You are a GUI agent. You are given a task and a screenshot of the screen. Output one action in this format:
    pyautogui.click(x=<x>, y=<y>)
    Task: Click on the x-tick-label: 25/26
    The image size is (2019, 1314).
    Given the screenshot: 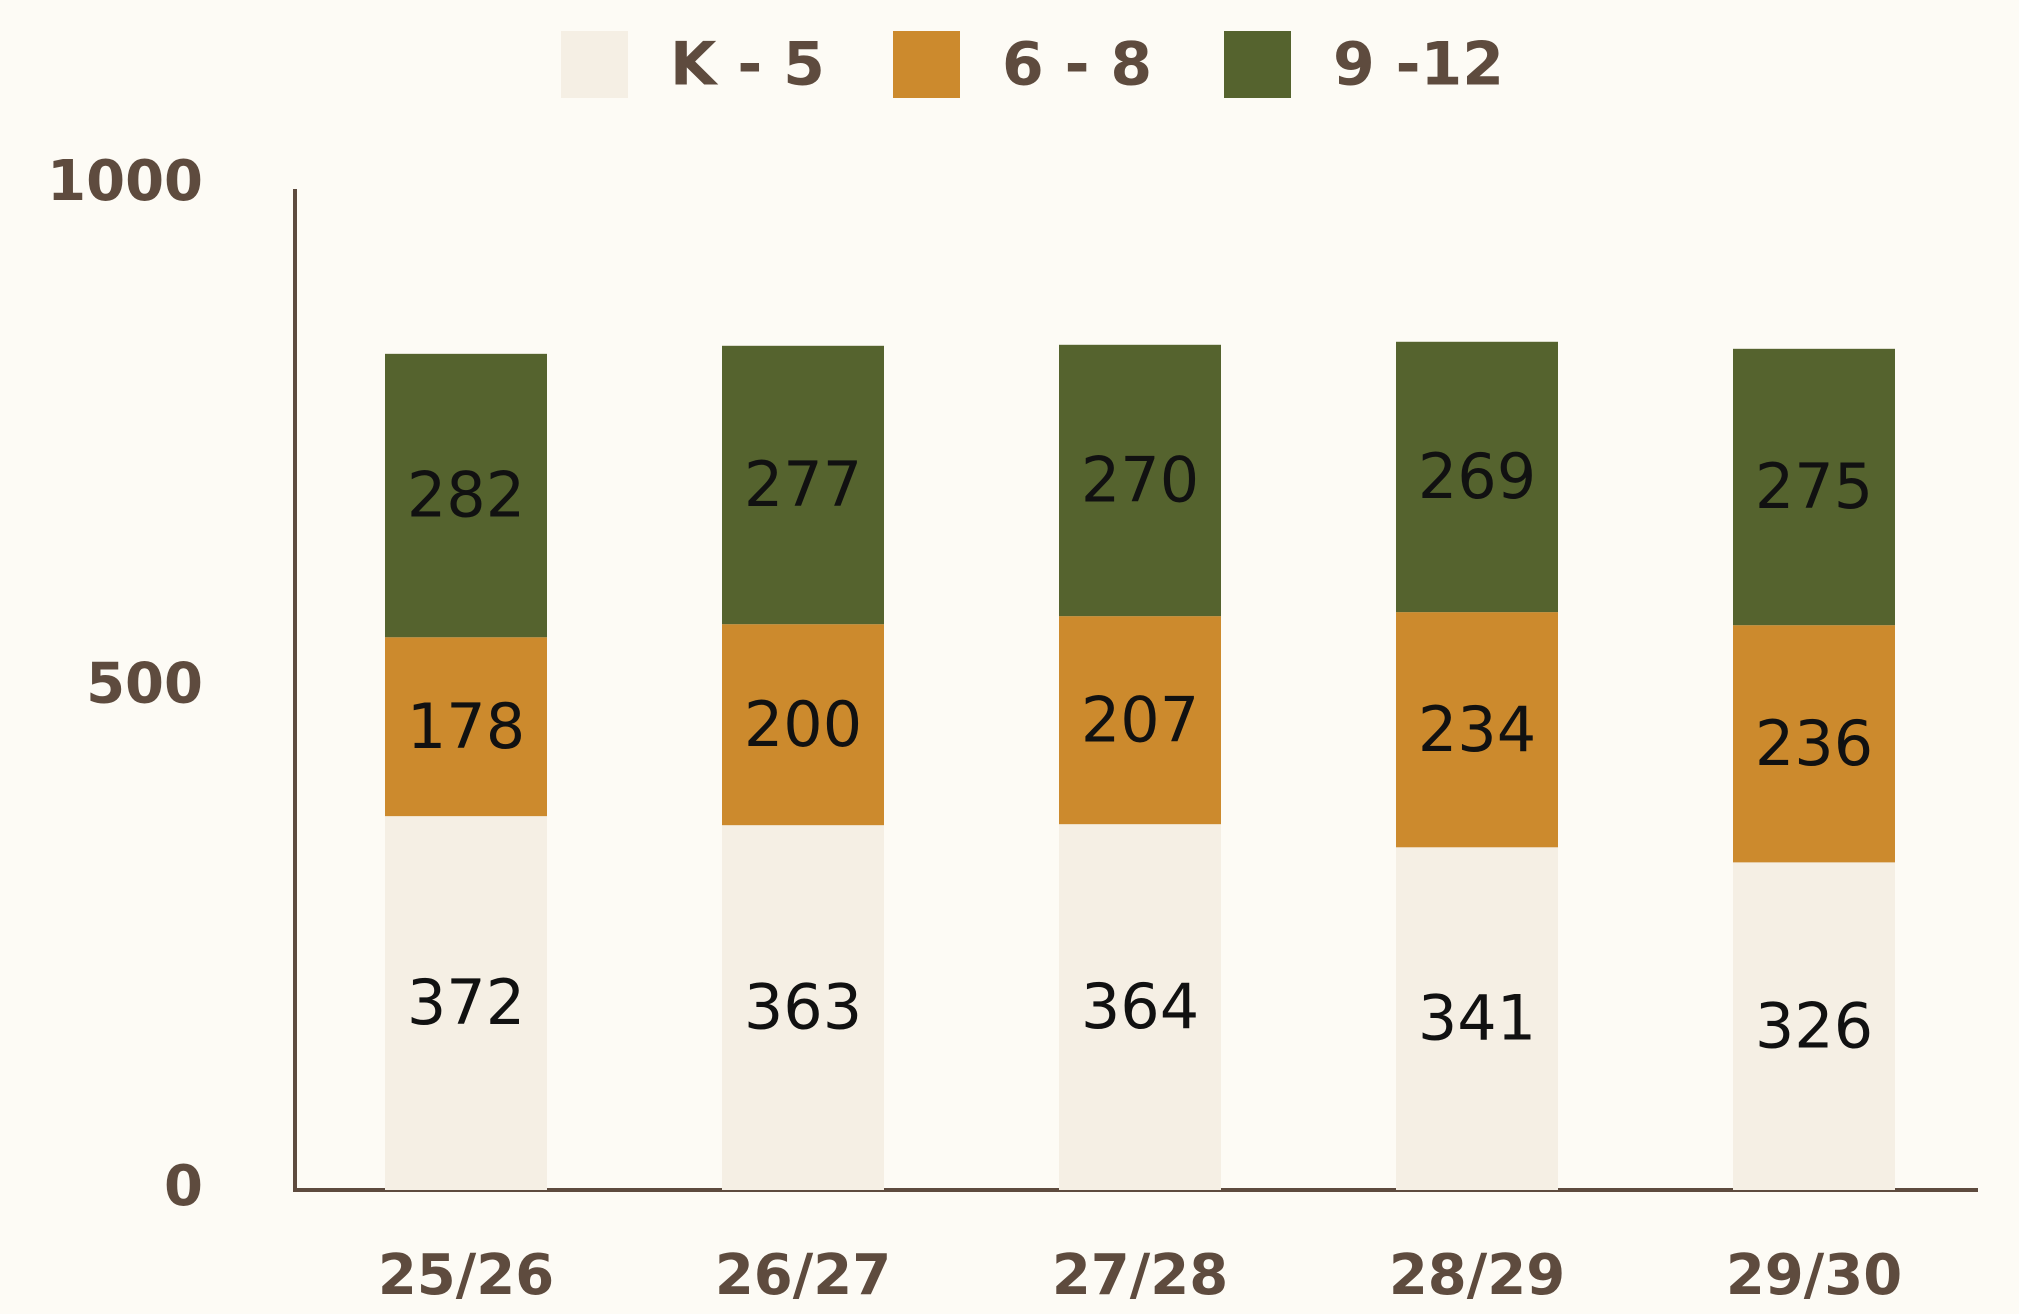 What is the action you would take?
    pyautogui.click(x=466, y=1275)
    